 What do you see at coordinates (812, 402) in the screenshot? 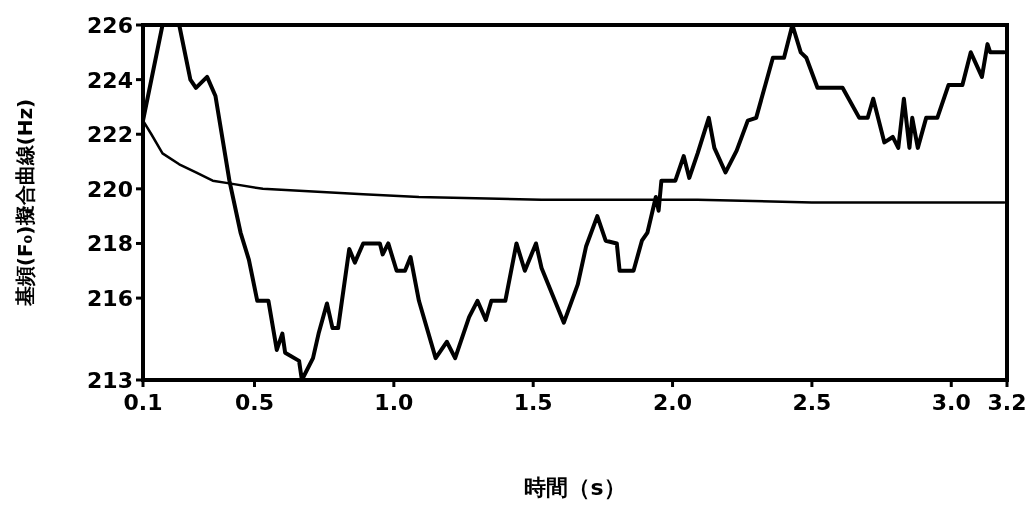
I see `x-tick-label: 2.5` at bounding box center [812, 402].